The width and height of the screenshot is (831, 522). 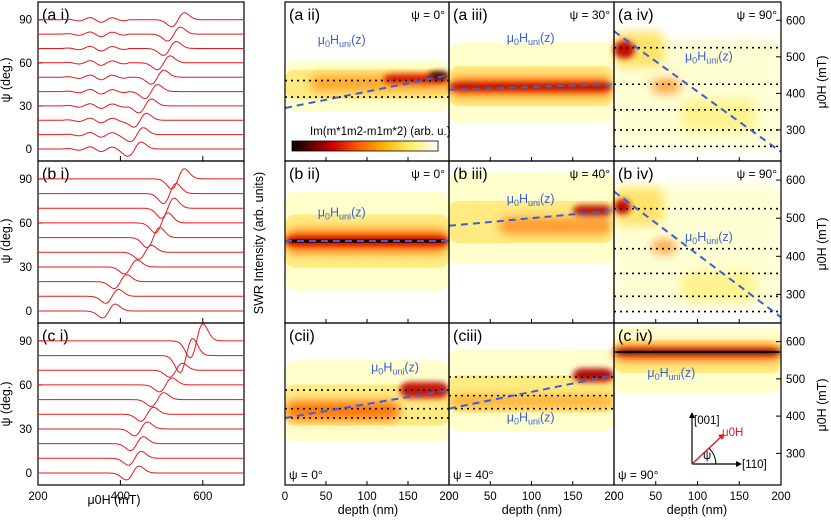 I want to click on field-axis-label-c: μ0H (mT), so click(x=822, y=404).